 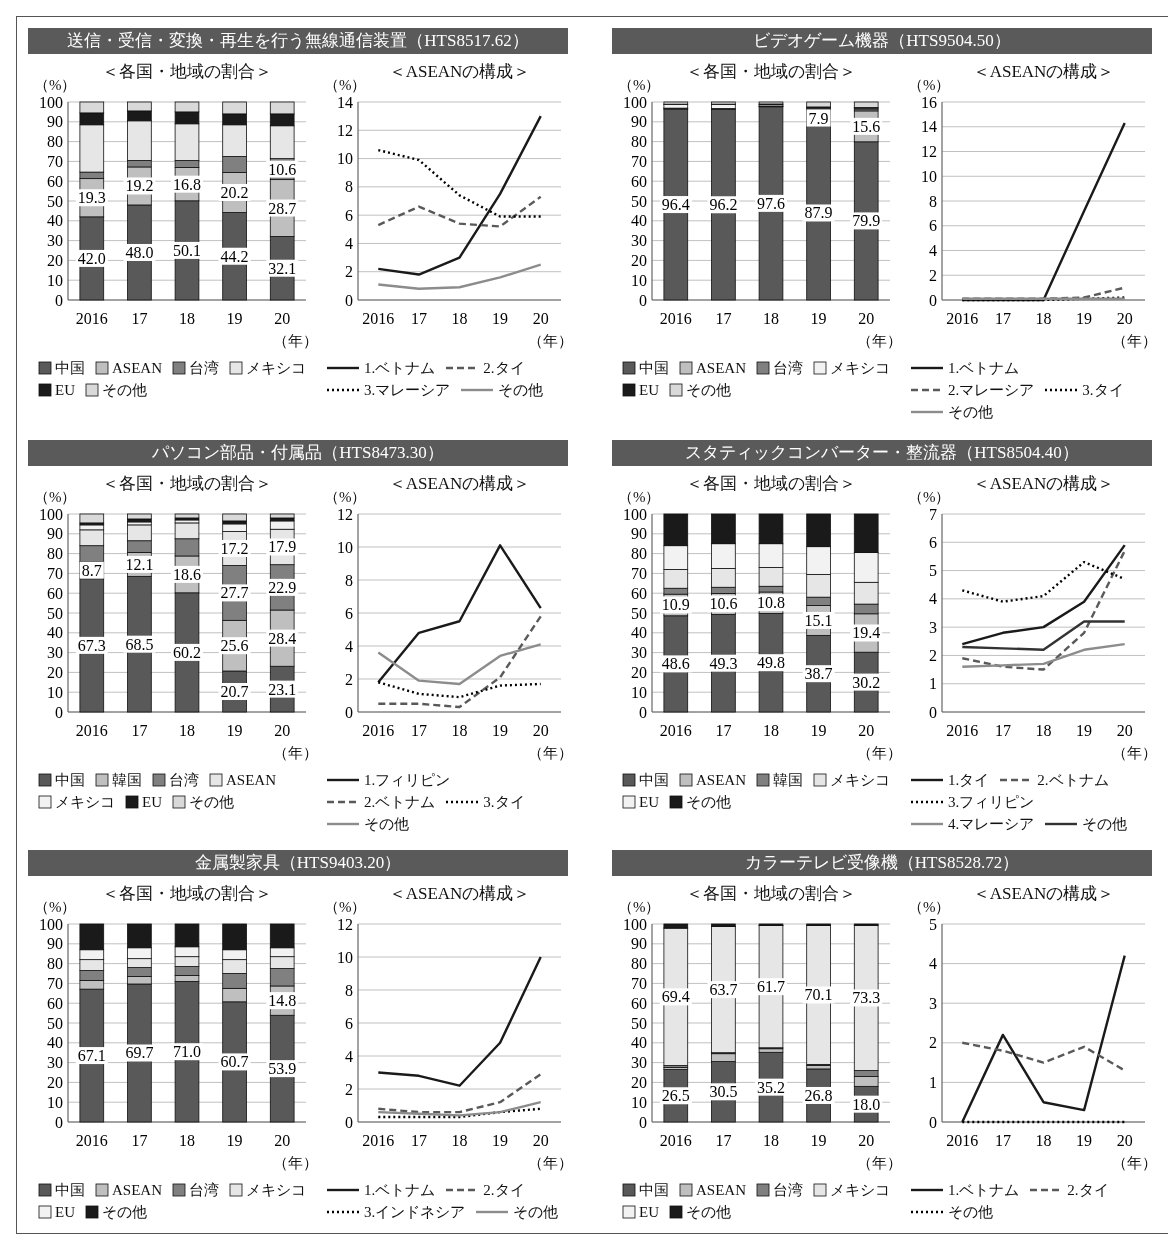 I want to click on y-tick-label: 70, so click(x=55, y=161).